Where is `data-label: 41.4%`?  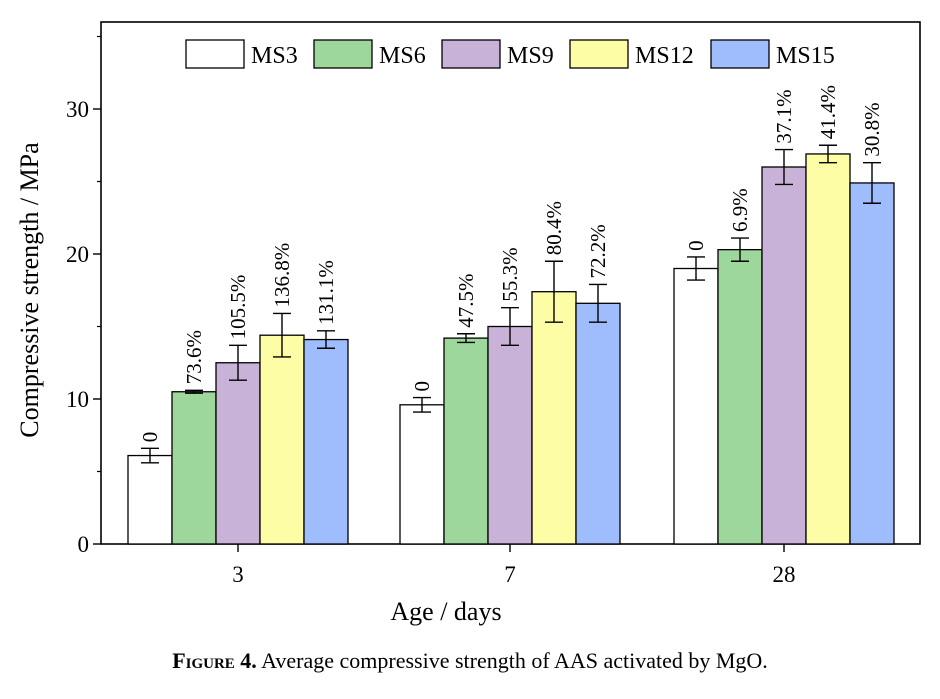
data-label: 41.4% is located at coordinates (828, 112).